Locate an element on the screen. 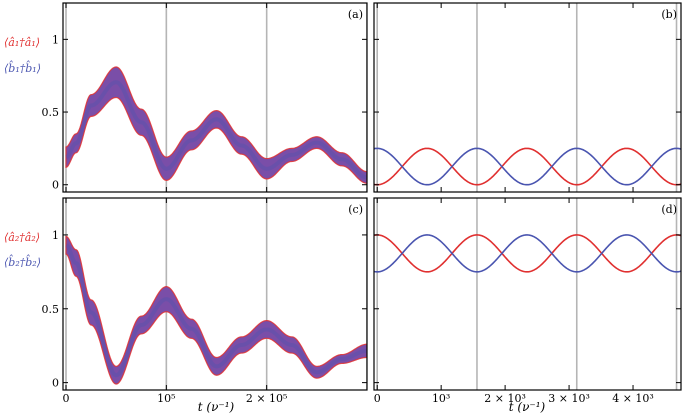  x-tick-label: 2 × 10⁵ is located at coordinates (267, 398).